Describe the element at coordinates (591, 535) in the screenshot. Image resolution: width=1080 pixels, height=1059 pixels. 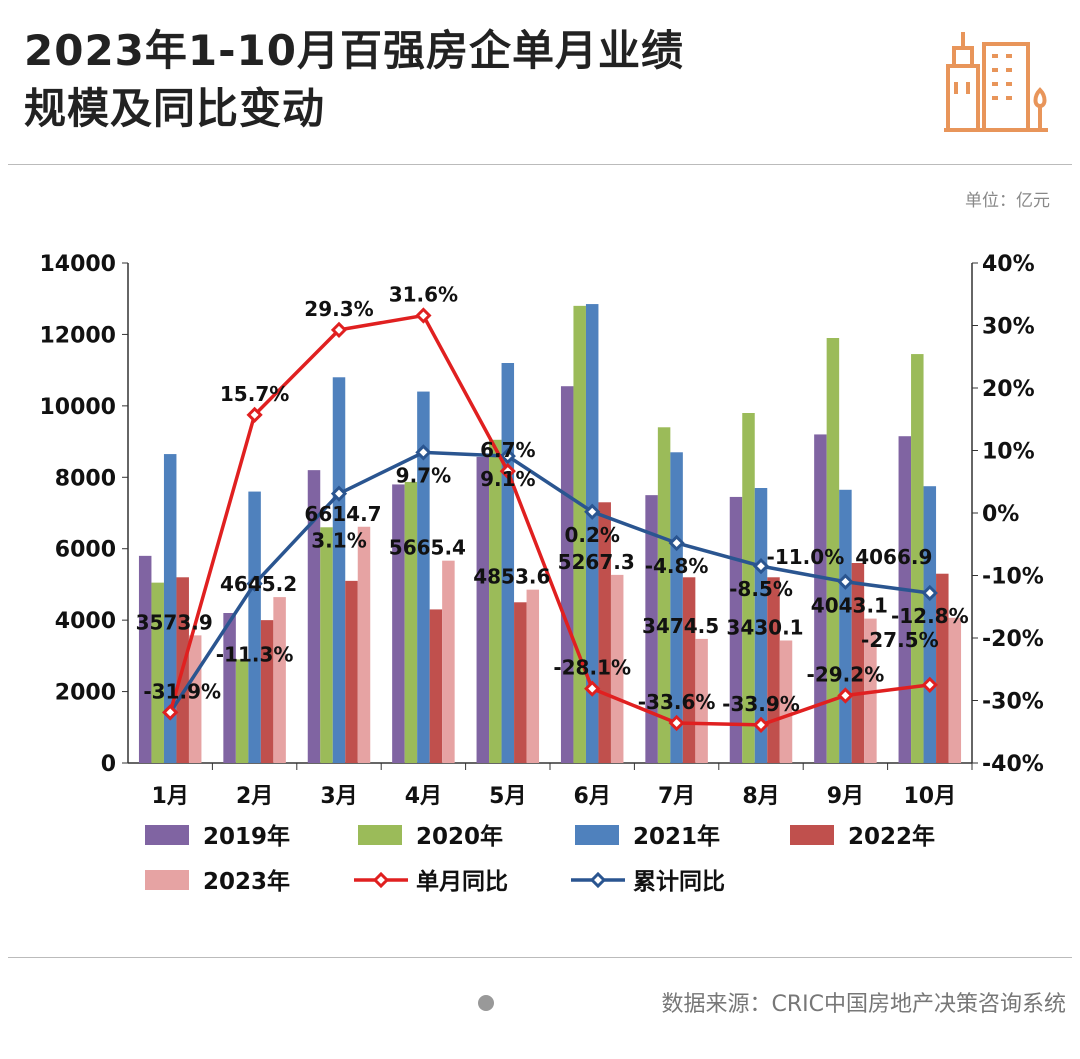
I see `line-data-label: 0.2%` at that location.